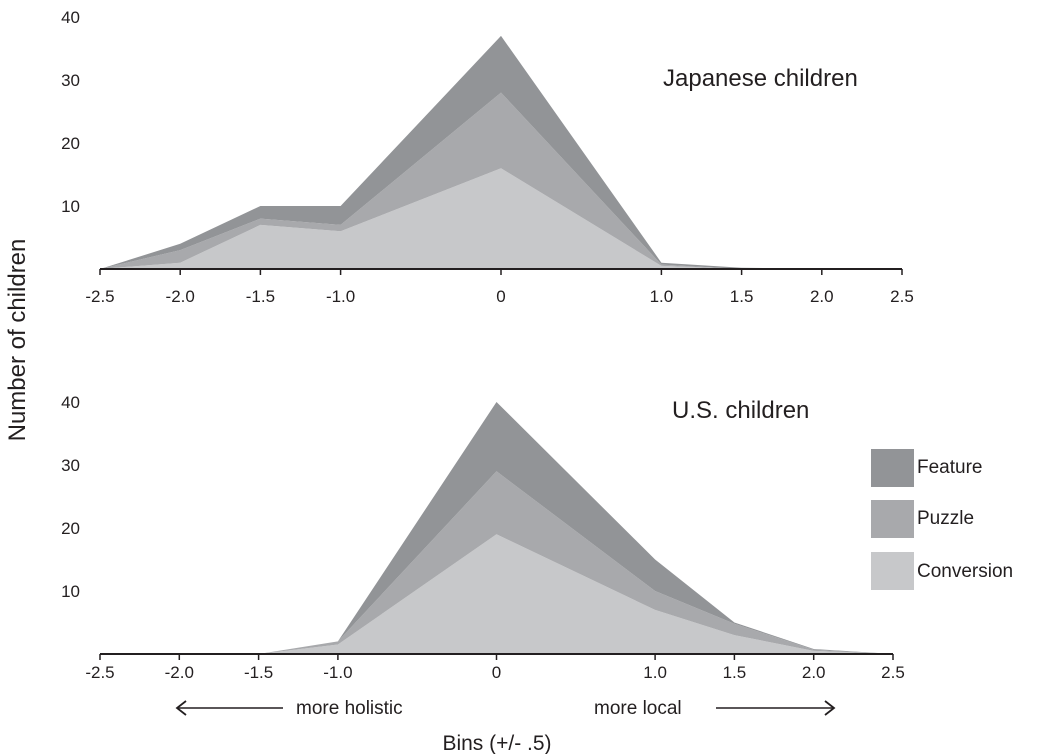 Image resolution: width=1038 pixels, height=754 pixels. What do you see at coordinates (496, 743) in the screenshot?
I see `x-axis-title: Bins (+/- .5)` at bounding box center [496, 743].